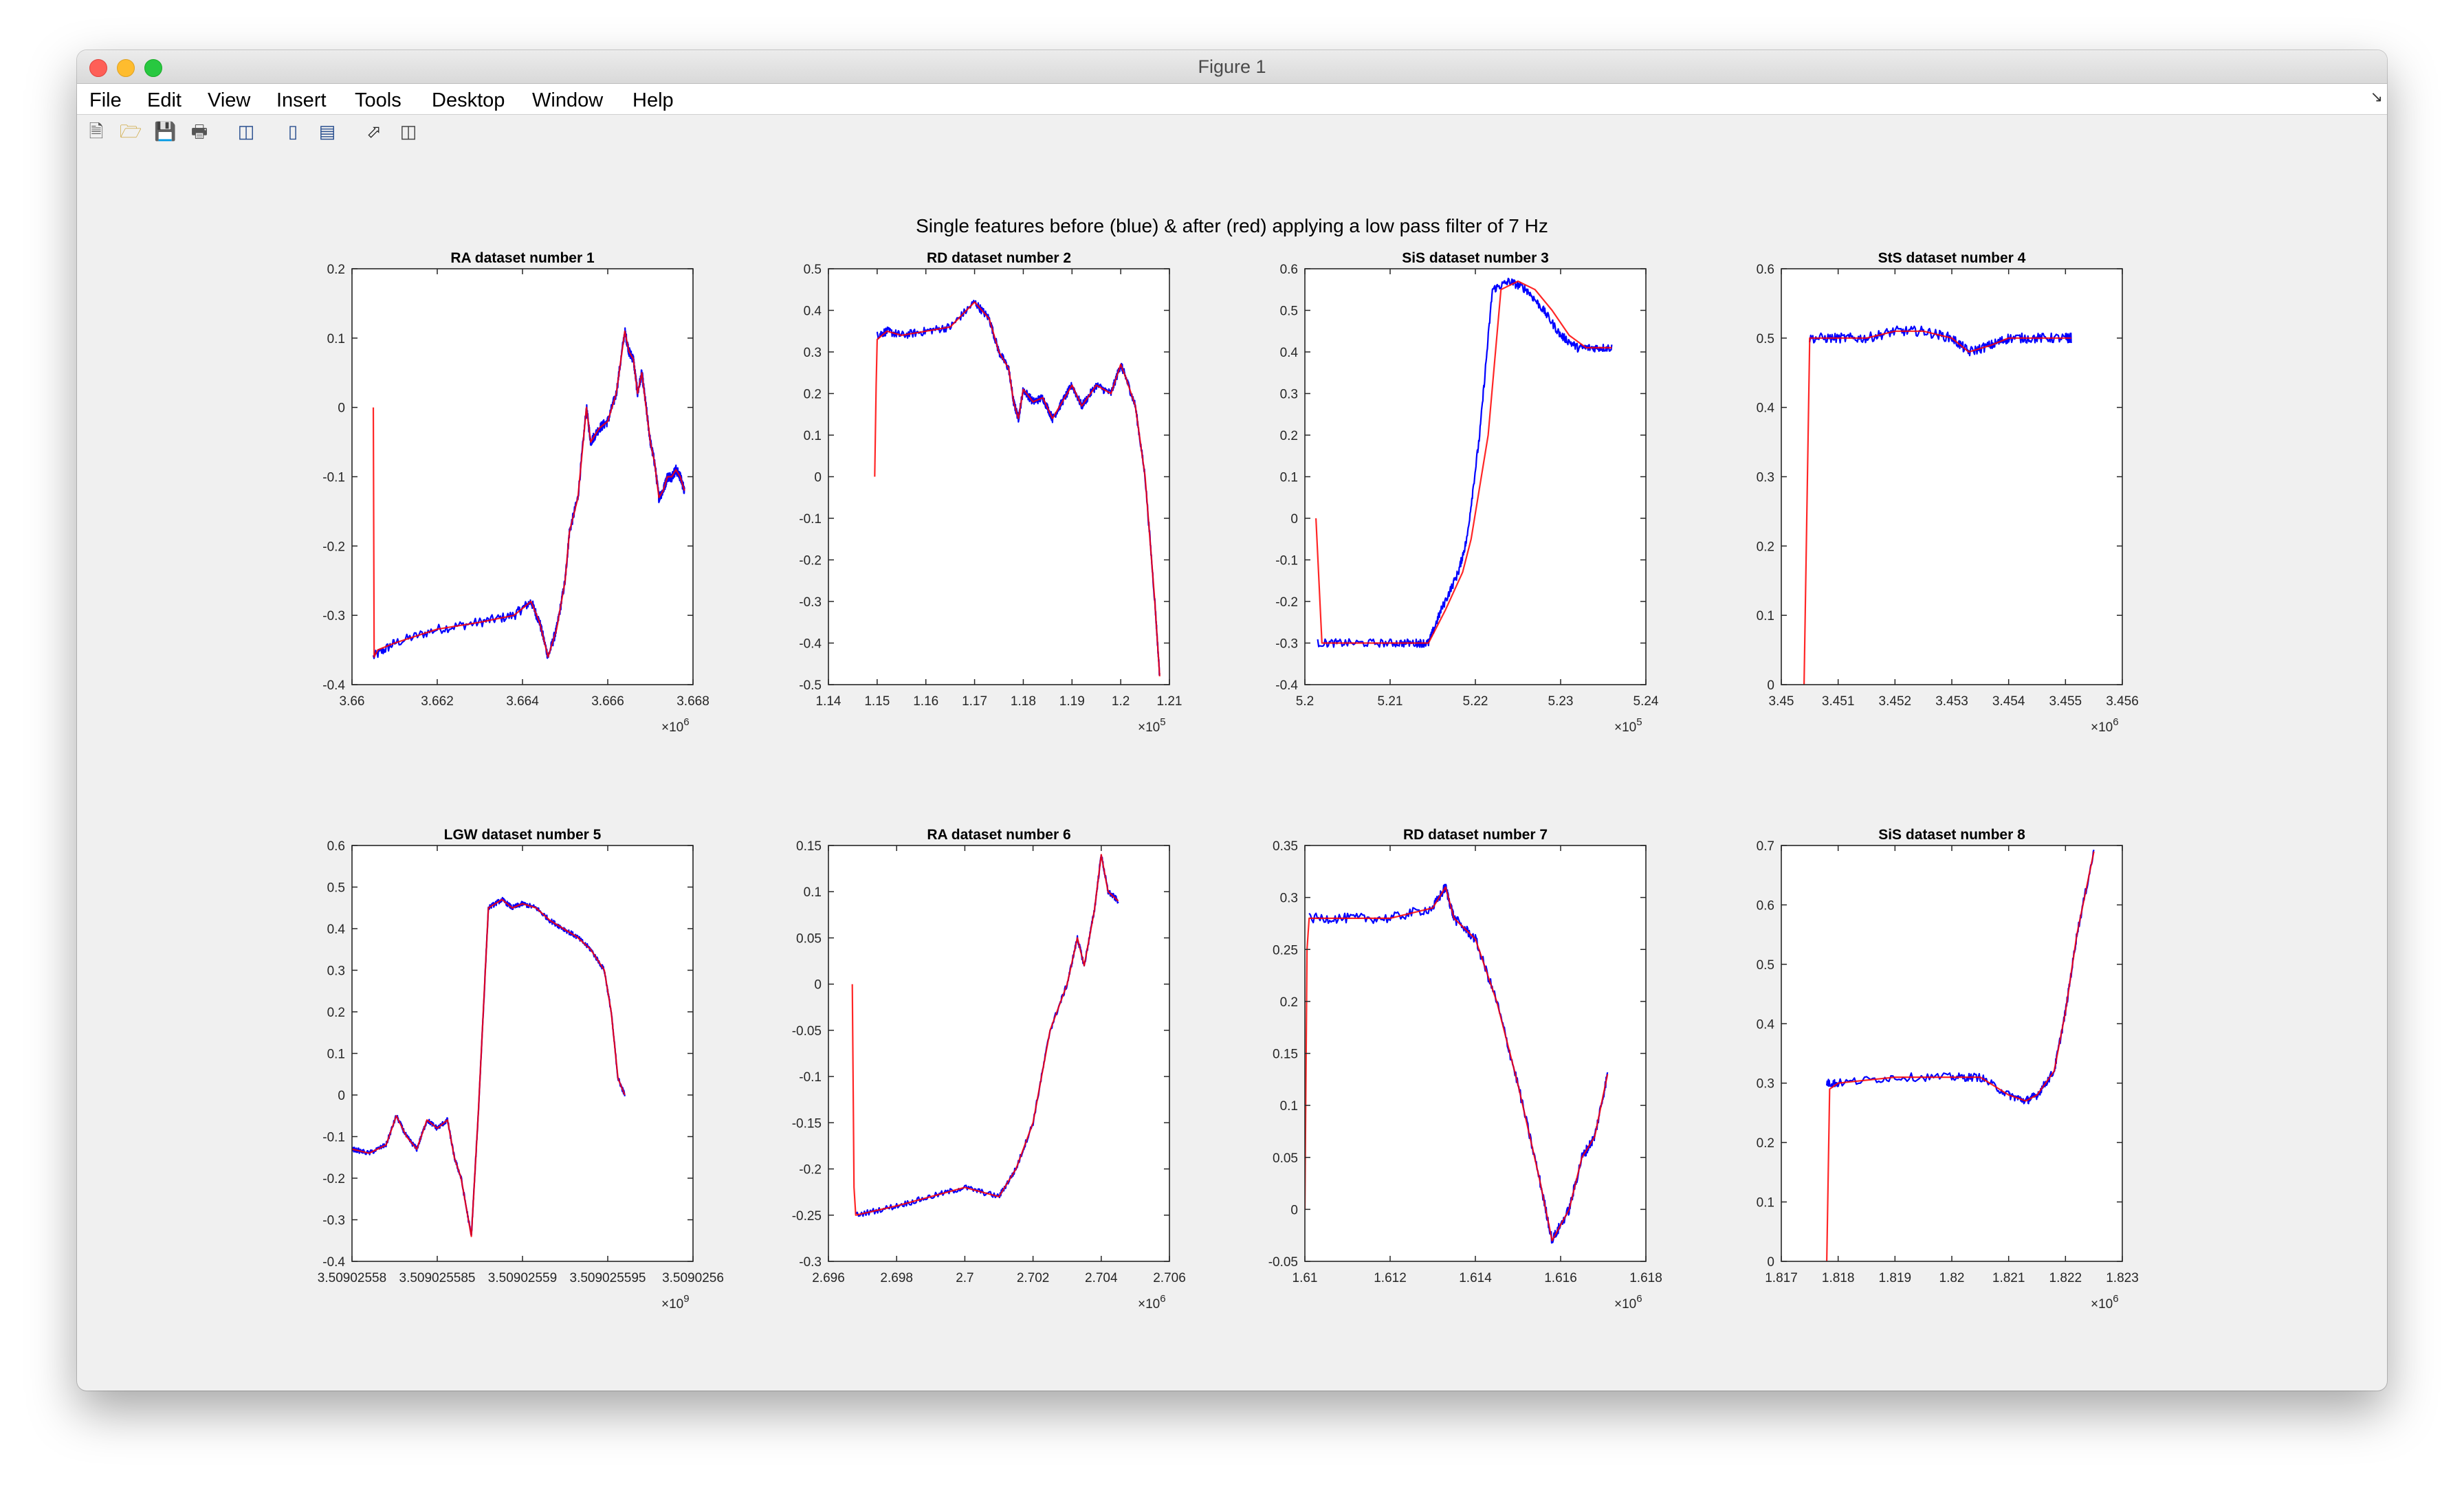  What do you see at coordinates (1782, 701) in the screenshot?
I see `x-tick-label: 3.45` at bounding box center [1782, 701].